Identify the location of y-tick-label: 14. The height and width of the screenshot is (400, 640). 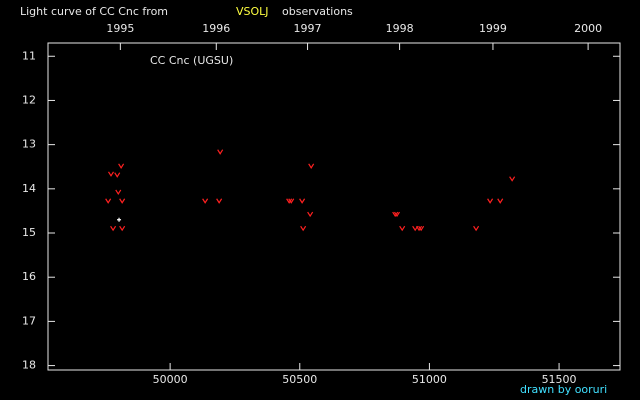
(29, 188).